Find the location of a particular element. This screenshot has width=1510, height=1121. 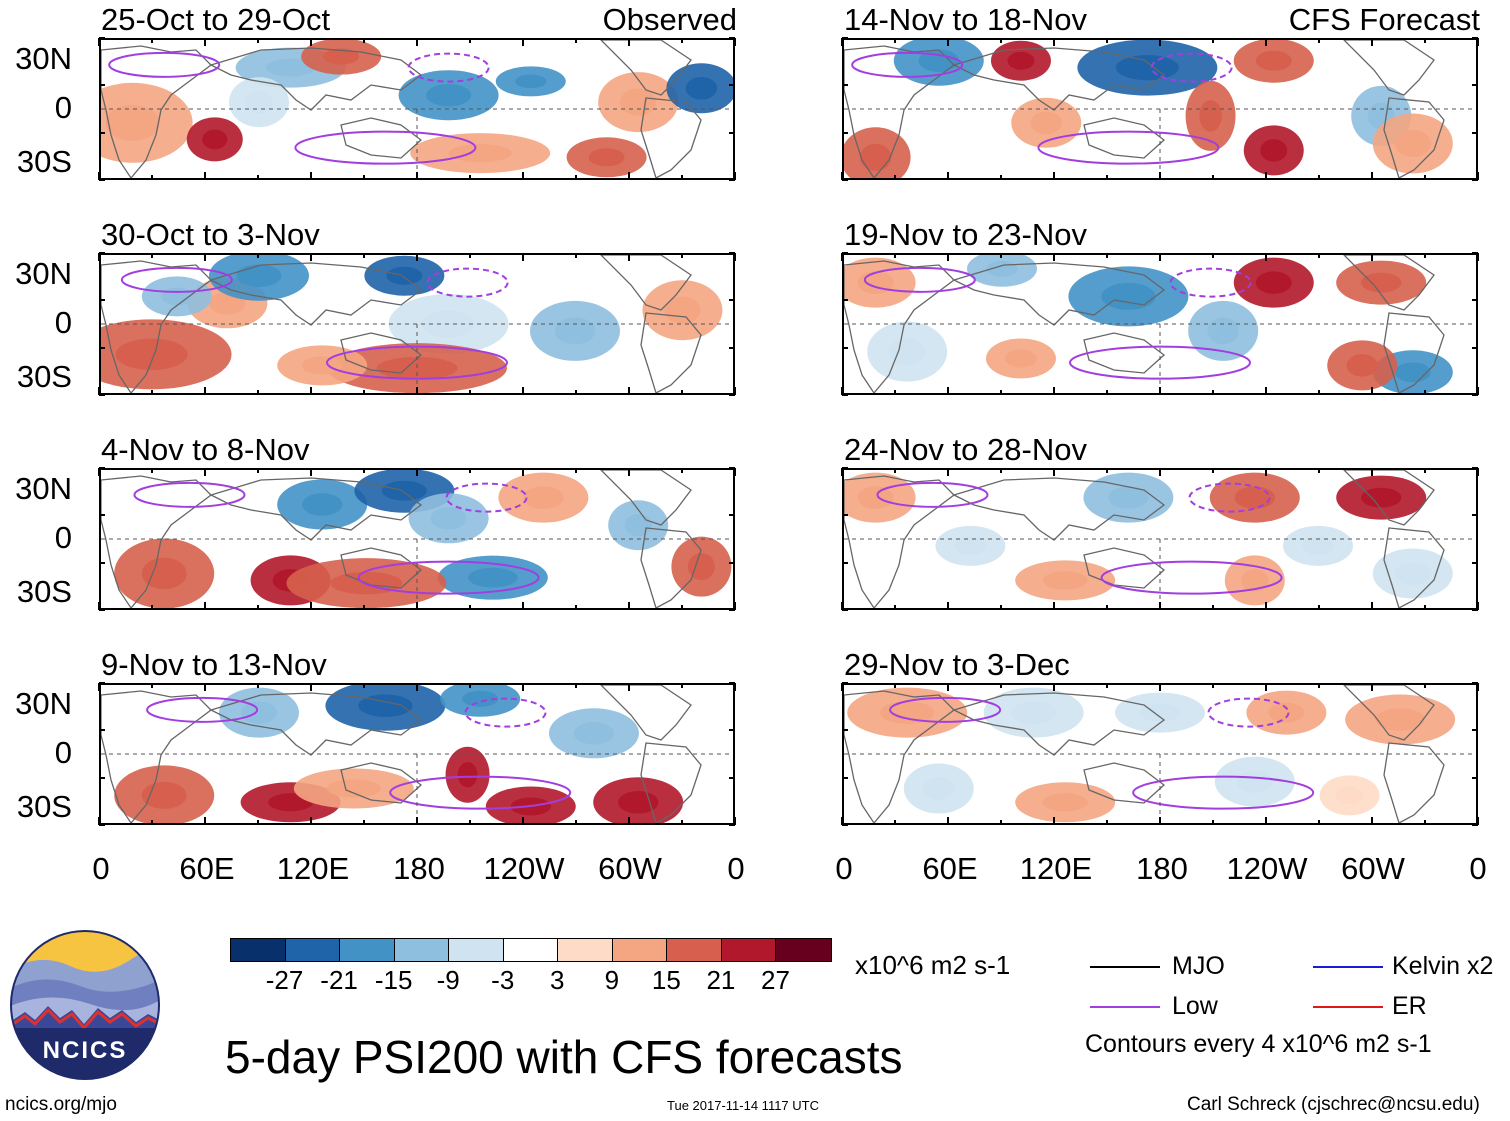

panel-2-period: 30-Oct to 3-Nov is located at coordinates (210, 234).